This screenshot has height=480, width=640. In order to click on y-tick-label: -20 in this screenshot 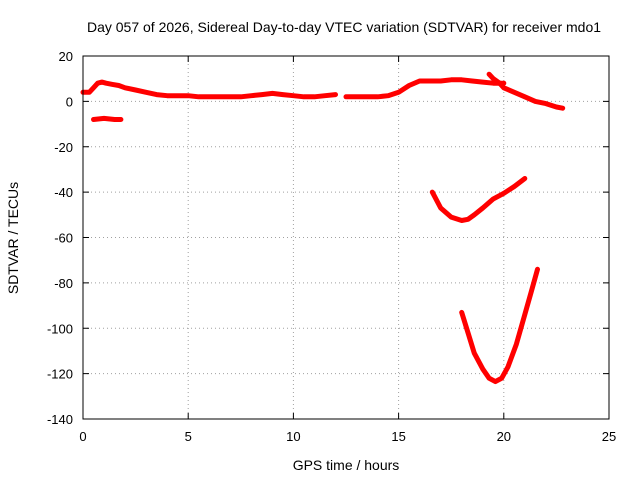, I will do `click(63, 147)`.